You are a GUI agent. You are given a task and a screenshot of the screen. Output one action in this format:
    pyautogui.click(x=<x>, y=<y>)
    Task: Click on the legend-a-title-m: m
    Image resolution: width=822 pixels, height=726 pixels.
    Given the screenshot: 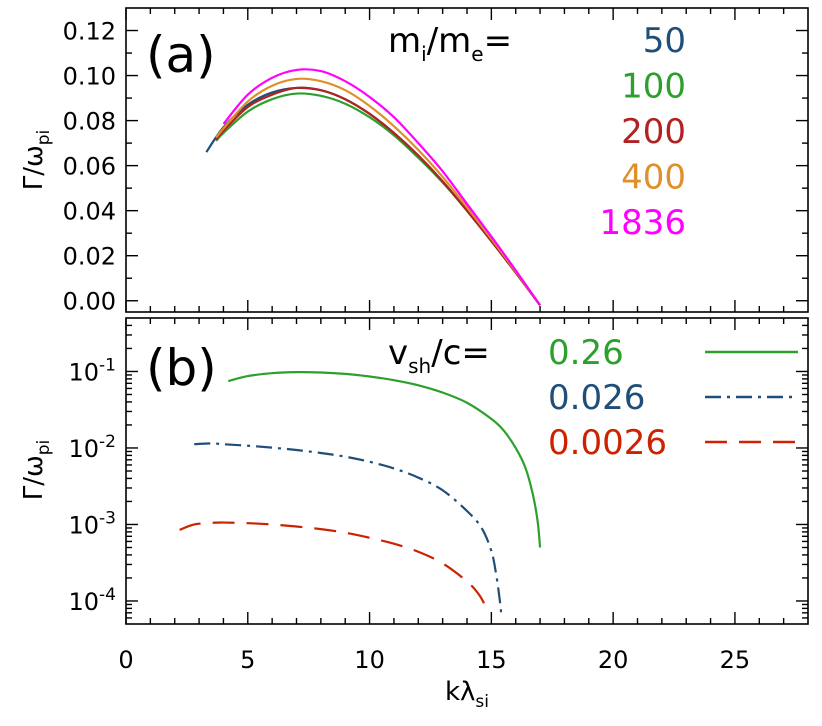 What is the action you would take?
    pyautogui.click(x=404, y=41)
    